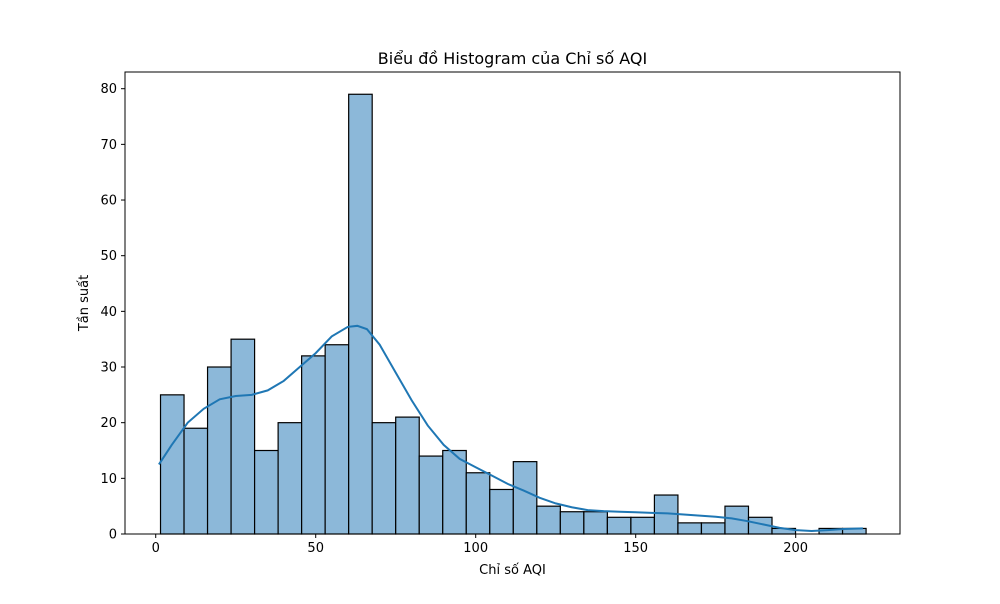  I want to click on chart-title: Biểu đồ Histogram của Chỉ số AQI, so click(512, 58).